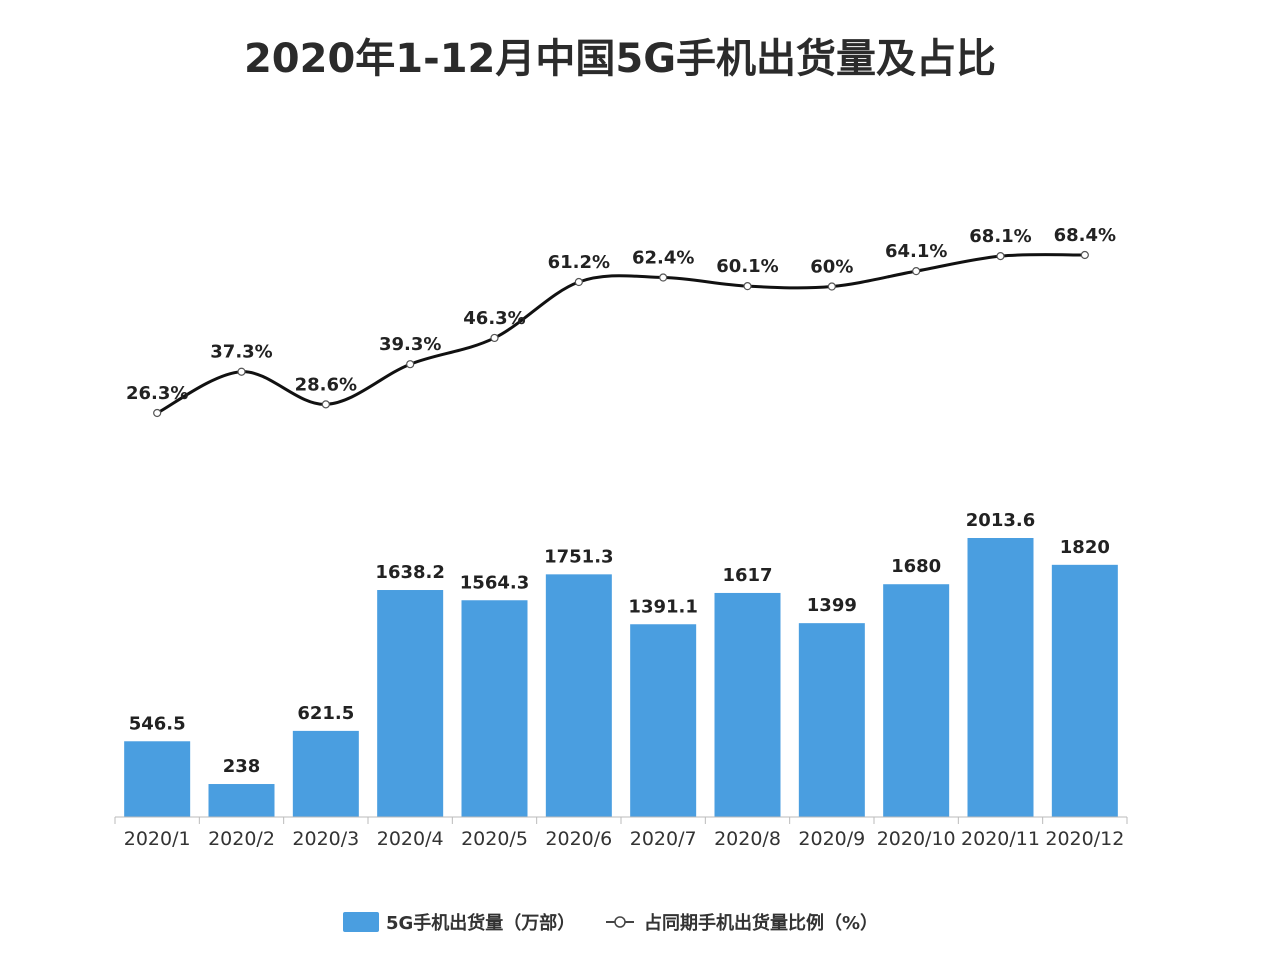 This screenshot has height=965, width=1284. Describe the element at coordinates (361, 922) in the screenshot. I see `legend-bar-swatch` at that location.